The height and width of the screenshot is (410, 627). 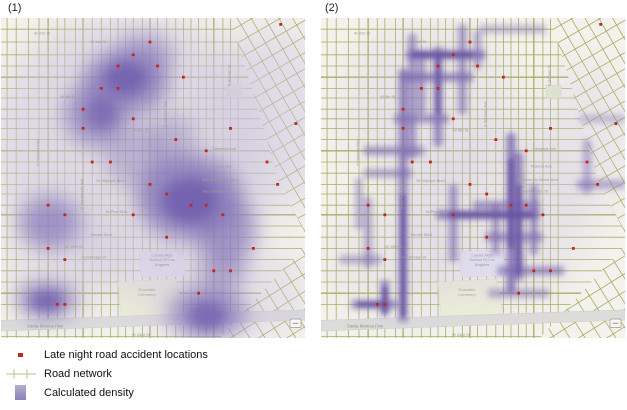 I want to click on accident-point-icon, so click(x=20, y=354).